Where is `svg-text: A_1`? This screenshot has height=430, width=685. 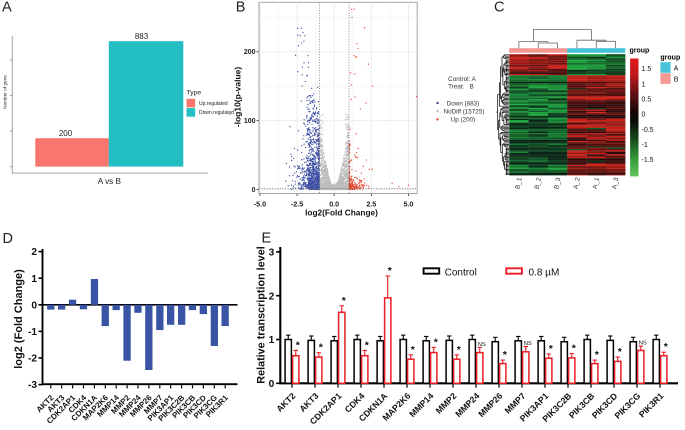
svg-text: A_1 is located at coordinates (596, 183).